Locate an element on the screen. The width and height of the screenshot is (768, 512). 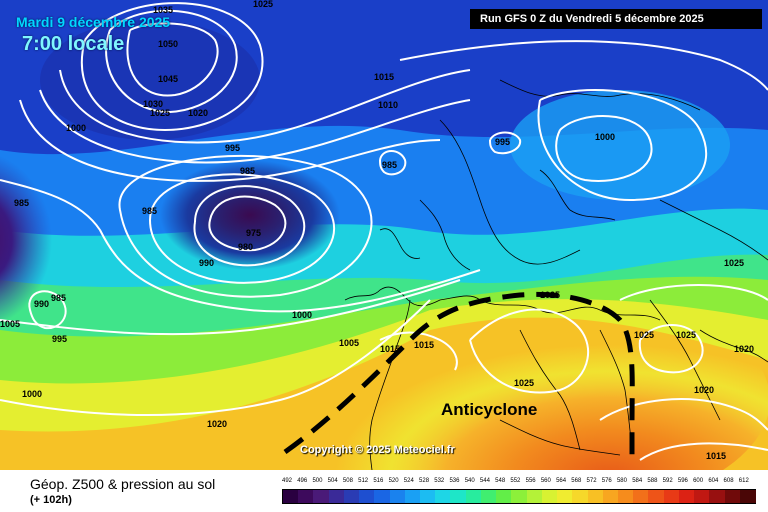
color-scale-label: 572 is located at coordinates (591, 481).